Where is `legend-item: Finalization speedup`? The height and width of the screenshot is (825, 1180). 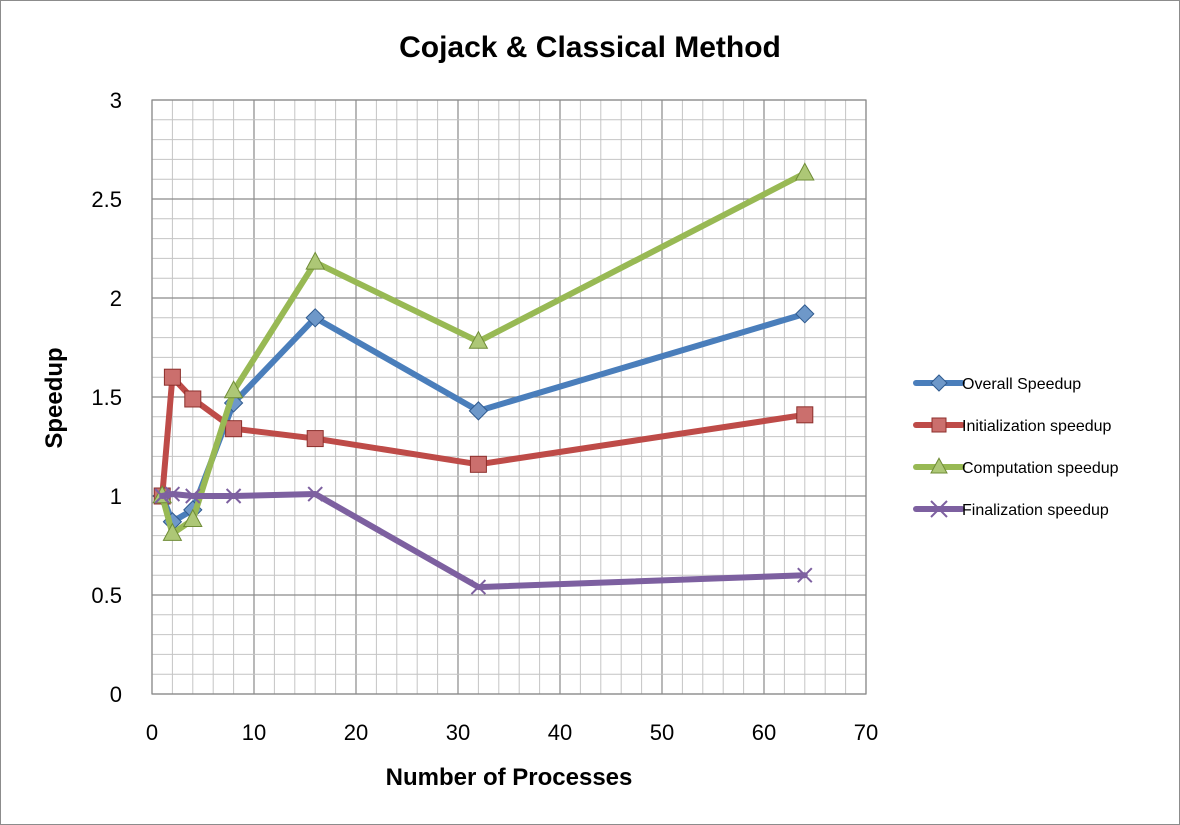 legend-item: Finalization speedup is located at coordinates (1011, 509).